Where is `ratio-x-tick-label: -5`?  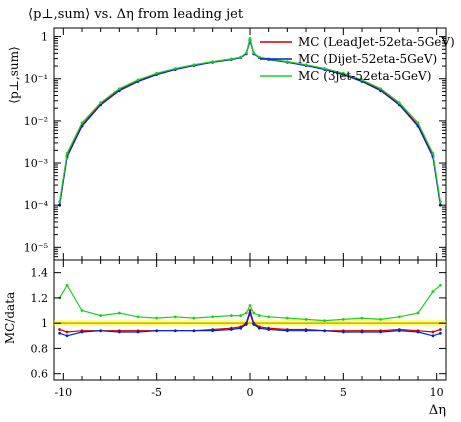
ratio-x-tick-label: -5 is located at coordinates (156, 392).